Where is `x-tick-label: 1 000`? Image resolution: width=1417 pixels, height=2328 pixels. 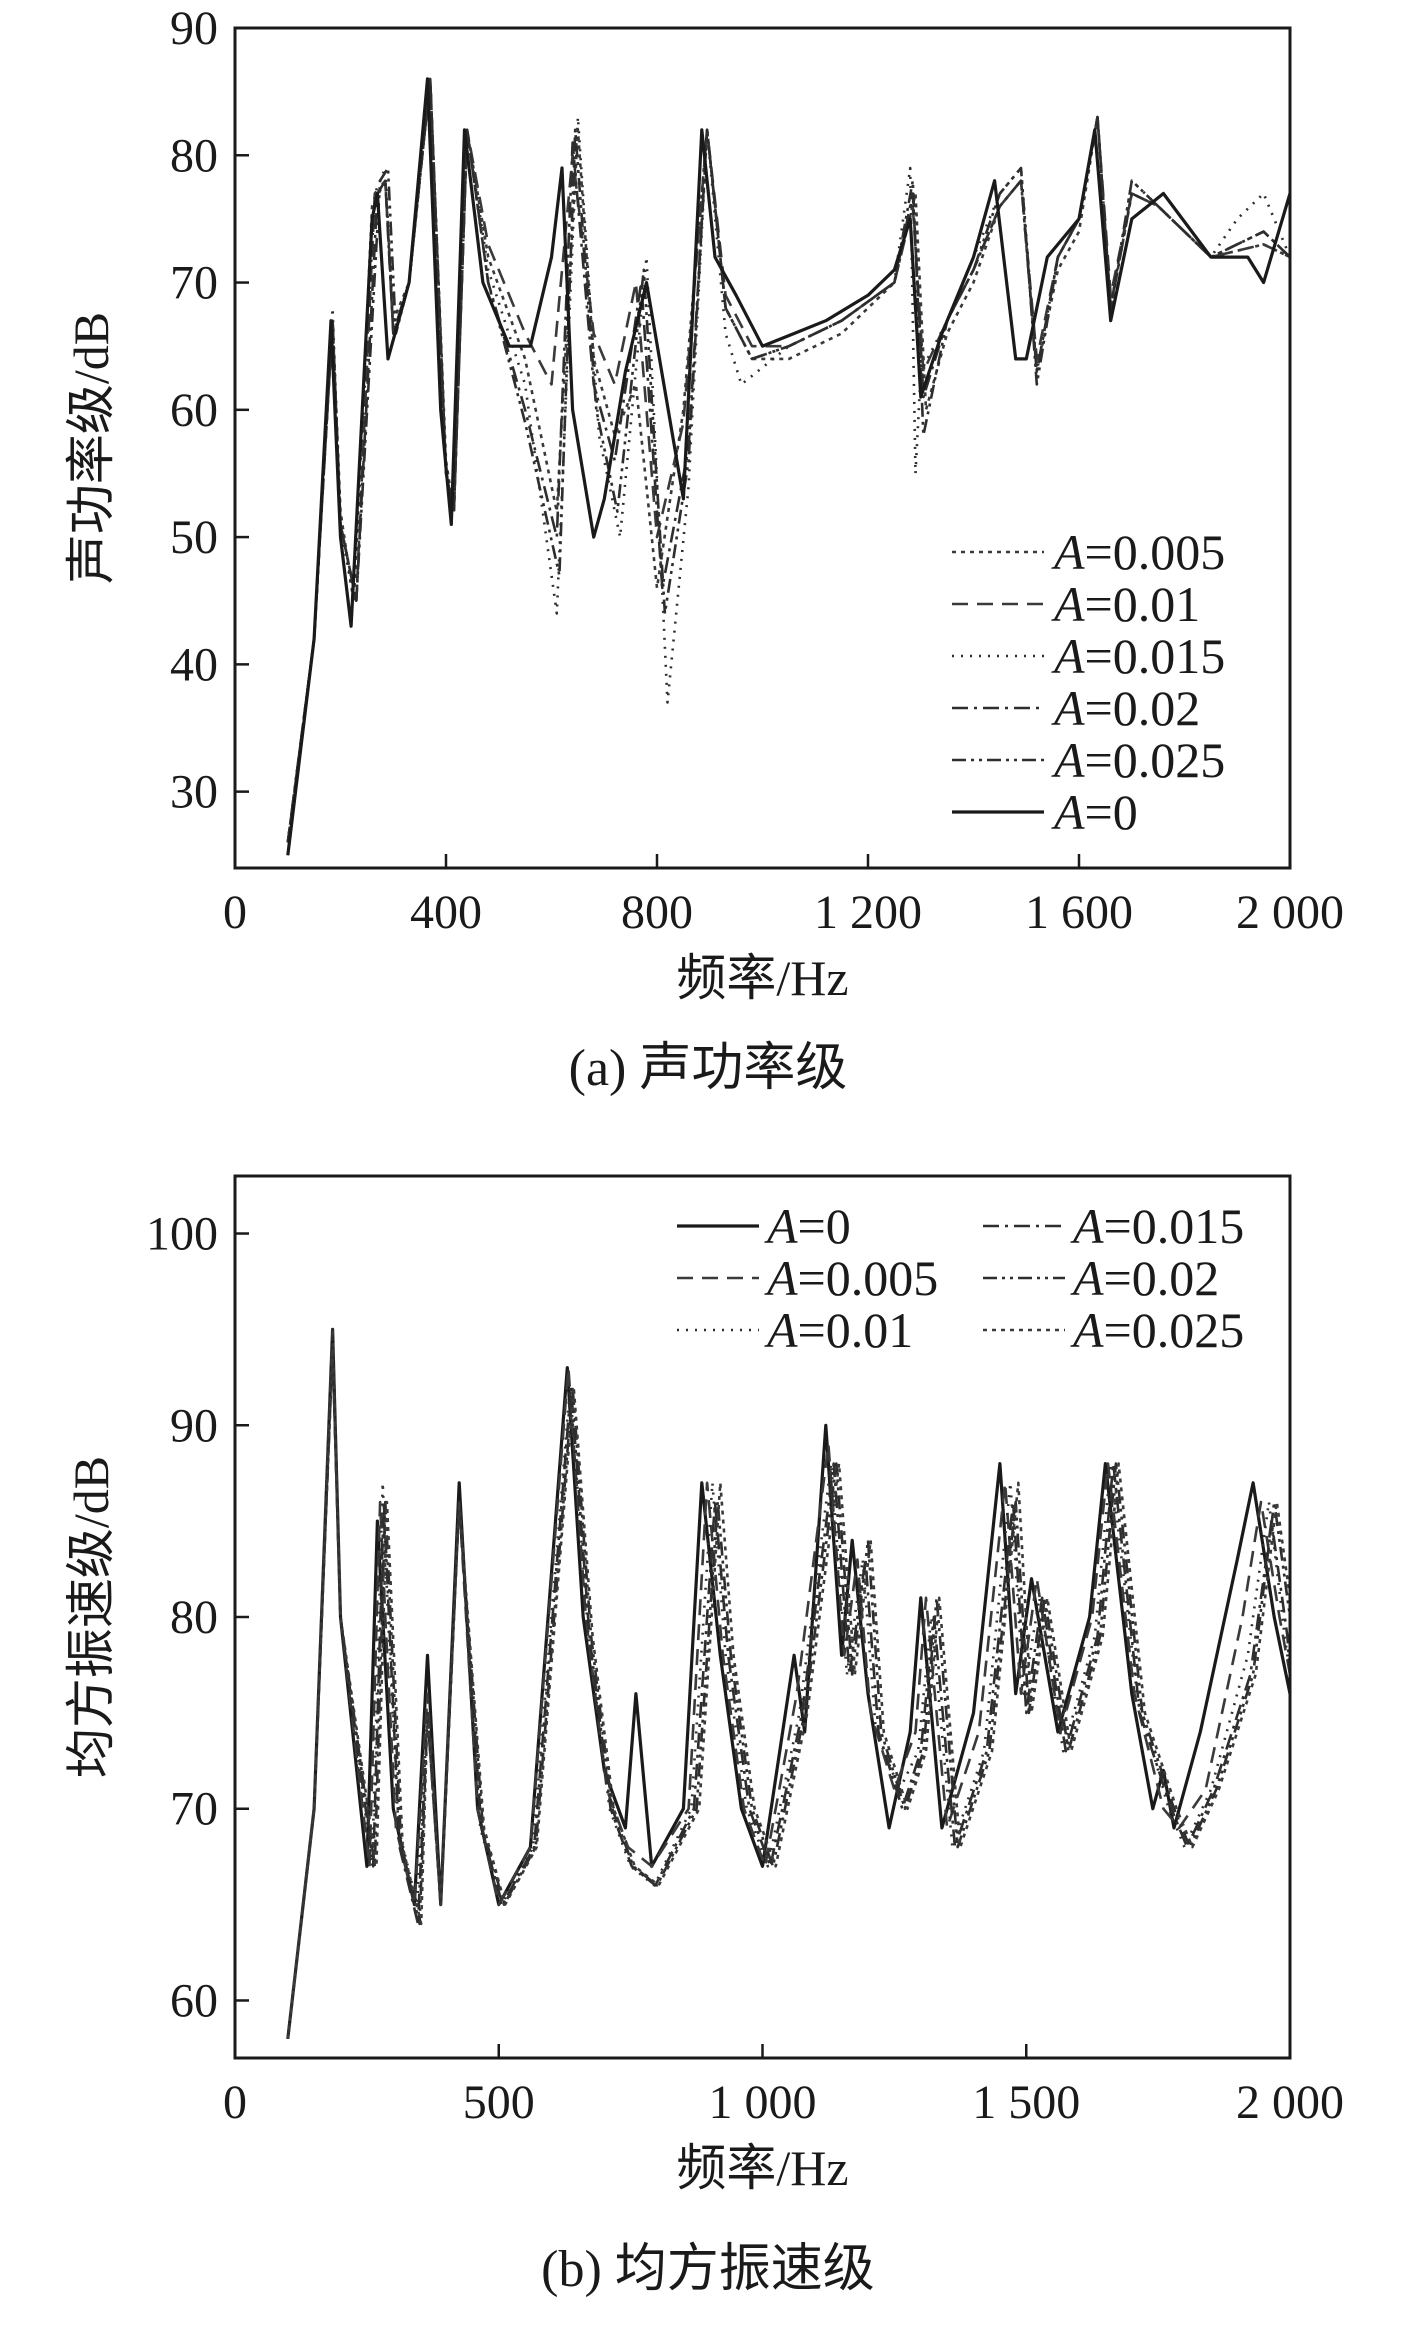 x-tick-label: 1 000 is located at coordinates (763, 2102).